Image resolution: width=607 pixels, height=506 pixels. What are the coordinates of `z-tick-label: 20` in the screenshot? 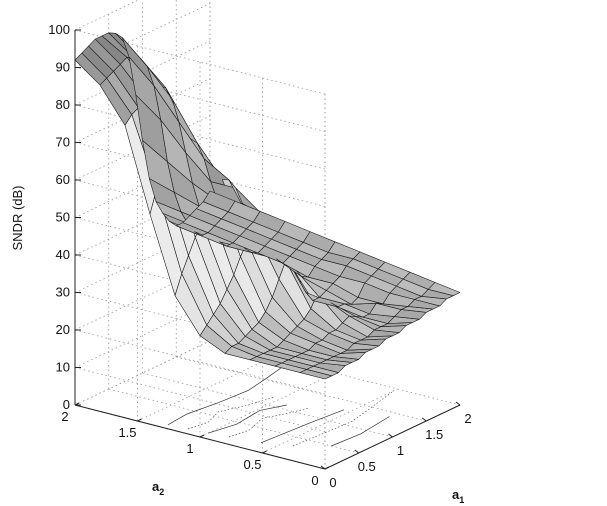 It's located at (63, 329).